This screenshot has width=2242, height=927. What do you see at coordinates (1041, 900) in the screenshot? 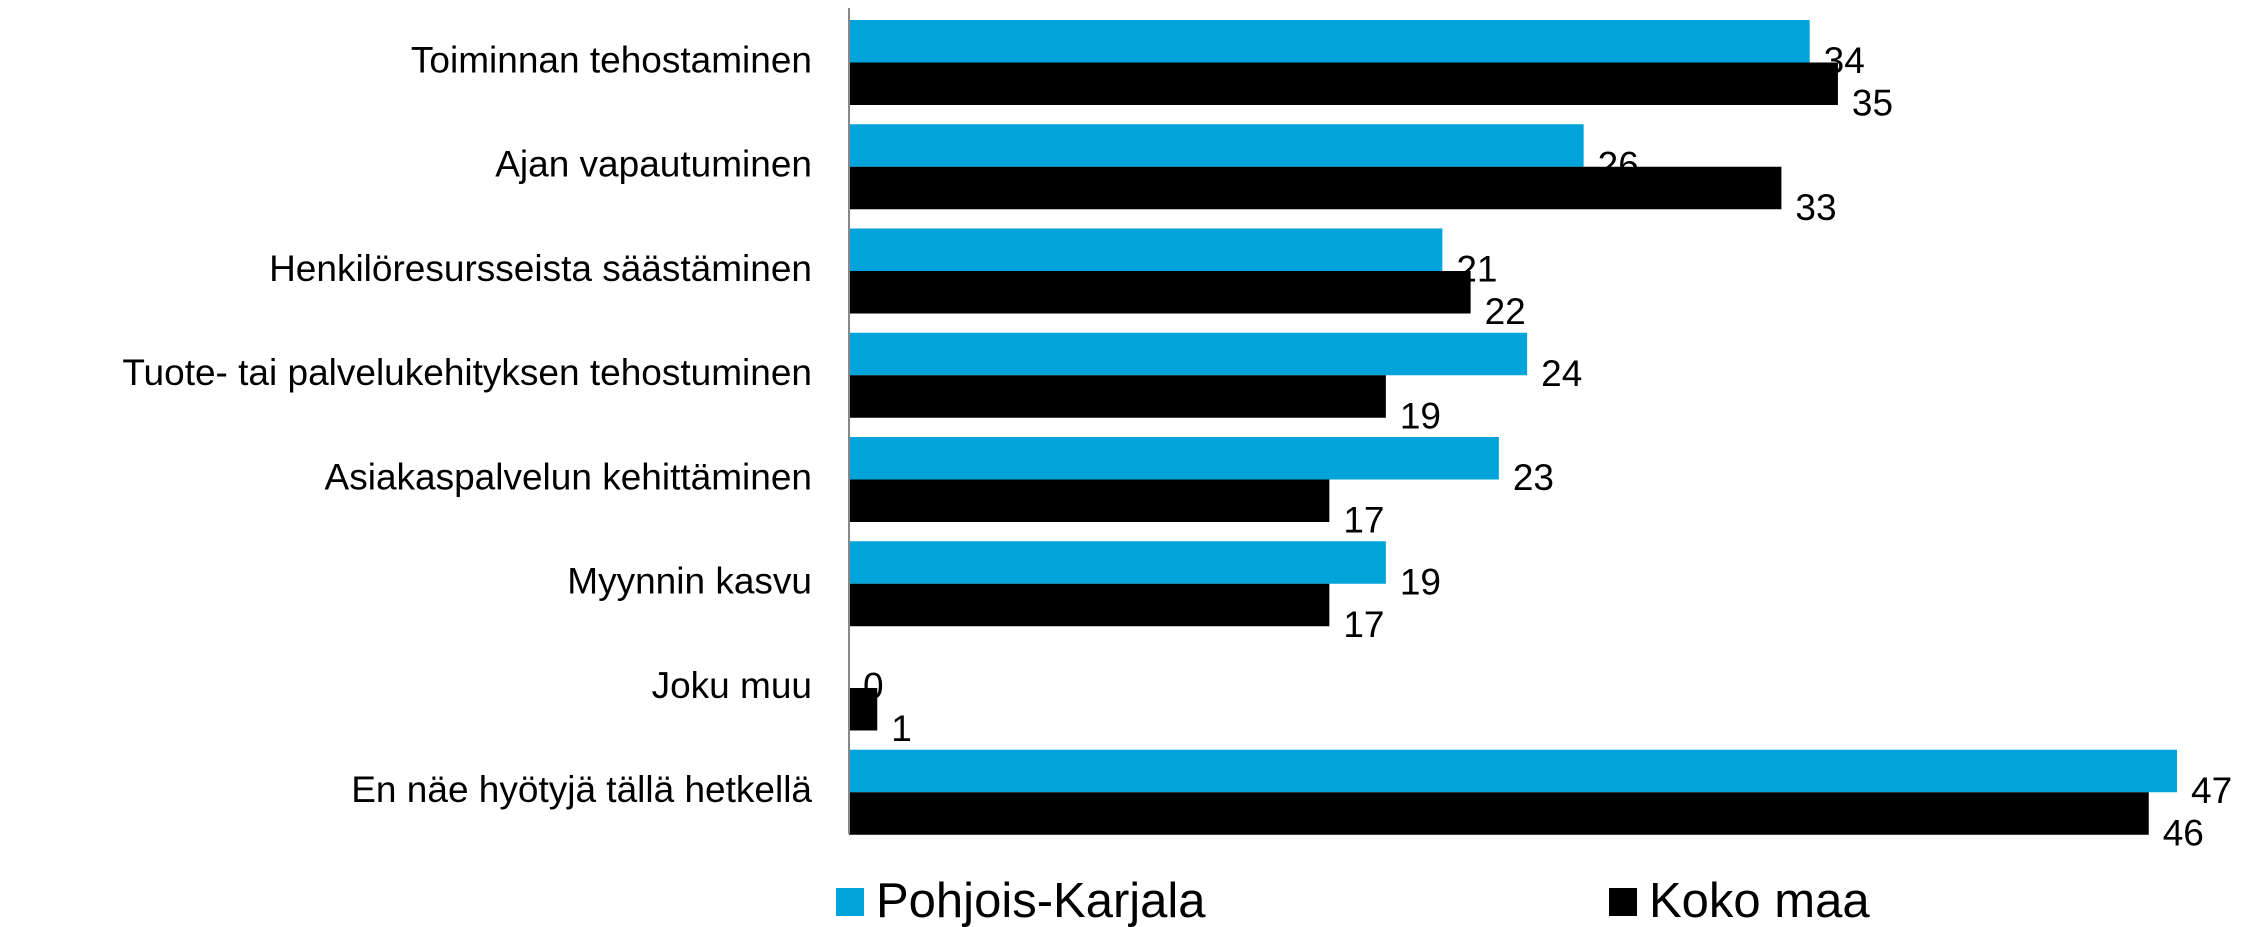
I see `legend-label: Pohjois-Karjala` at bounding box center [1041, 900].